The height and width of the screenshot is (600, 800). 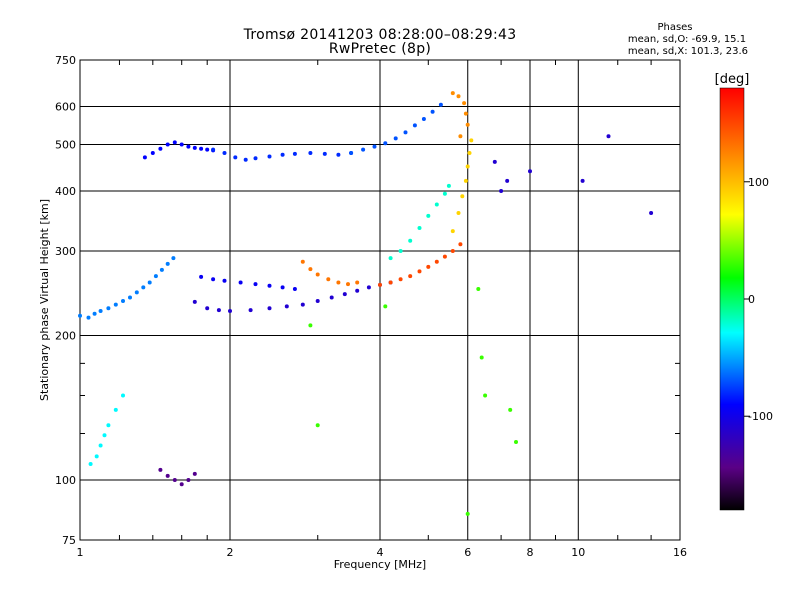 What do you see at coordinates (380, 564) in the screenshot?
I see `x-axis-label: Frequency [MHz]` at bounding box center [380, 564].